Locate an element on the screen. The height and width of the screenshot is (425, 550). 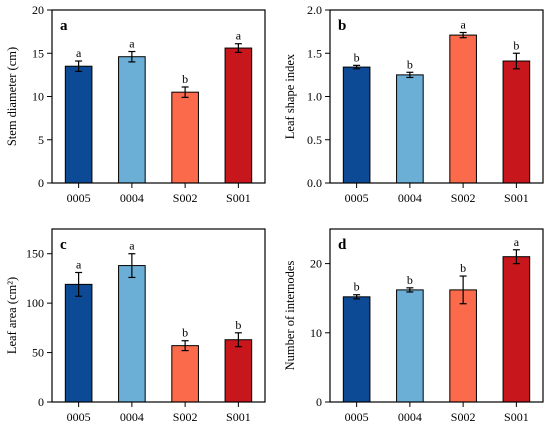
y-tick-label: 2.0 is located at coordinates (314, 10).